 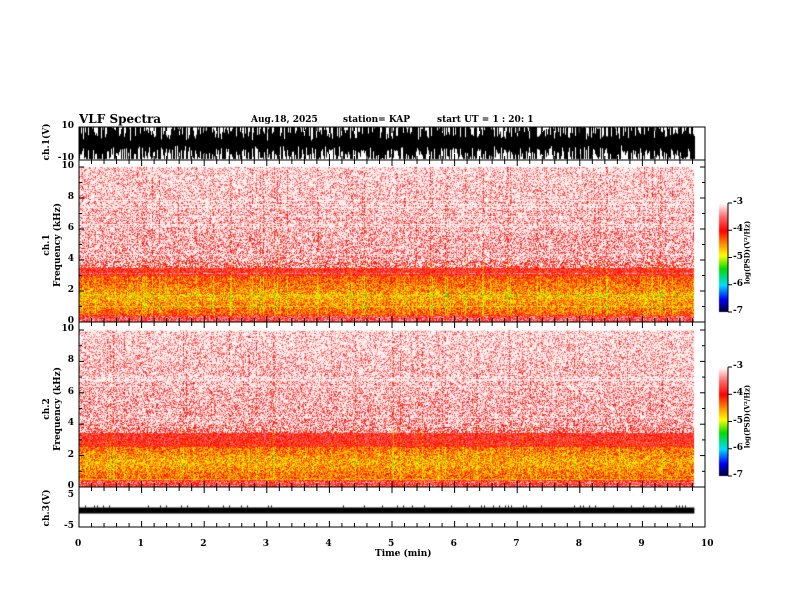 What do you see at coordinates (78, 544) in the screenshot?
I see `x-tick-label: 0` at bounding box center [78, 544].